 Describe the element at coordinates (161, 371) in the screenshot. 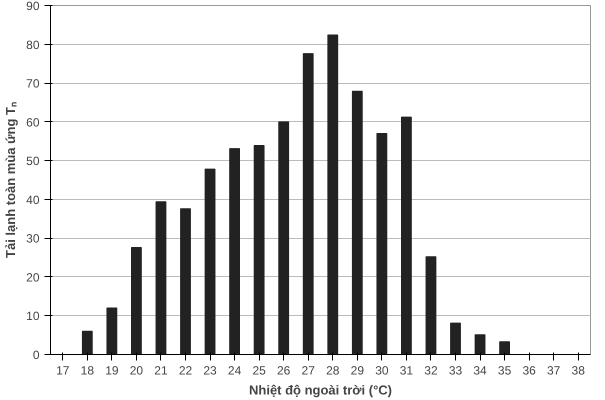

I see `x-tick-label: 21` at that location.